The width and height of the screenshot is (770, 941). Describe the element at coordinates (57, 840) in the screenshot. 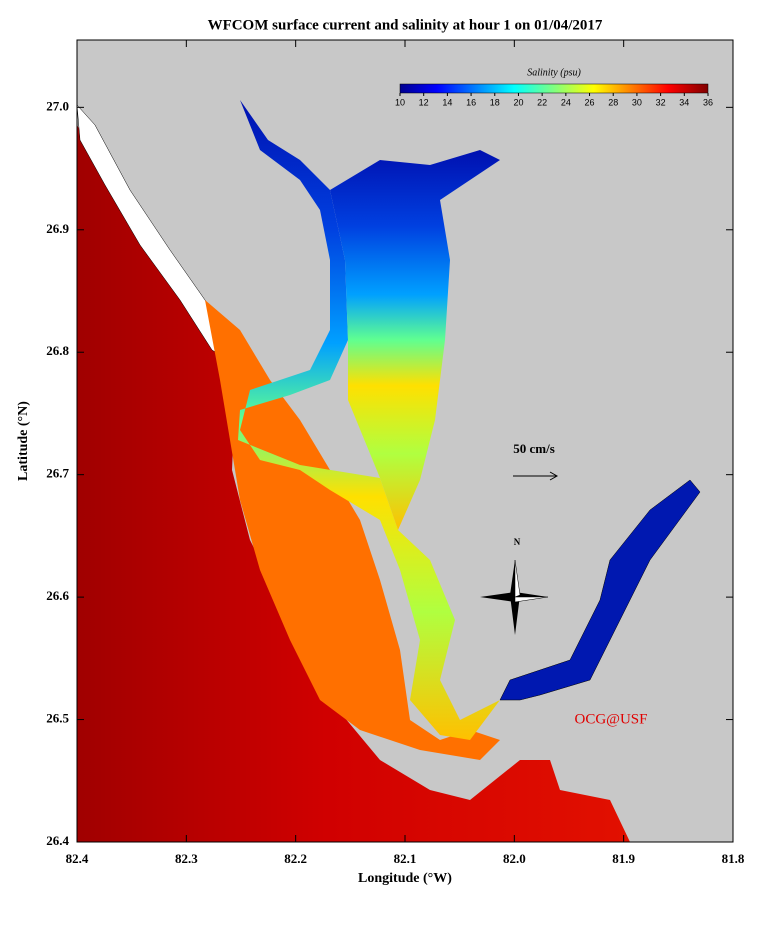

I see `y-tick-label: 26.4` at that location.